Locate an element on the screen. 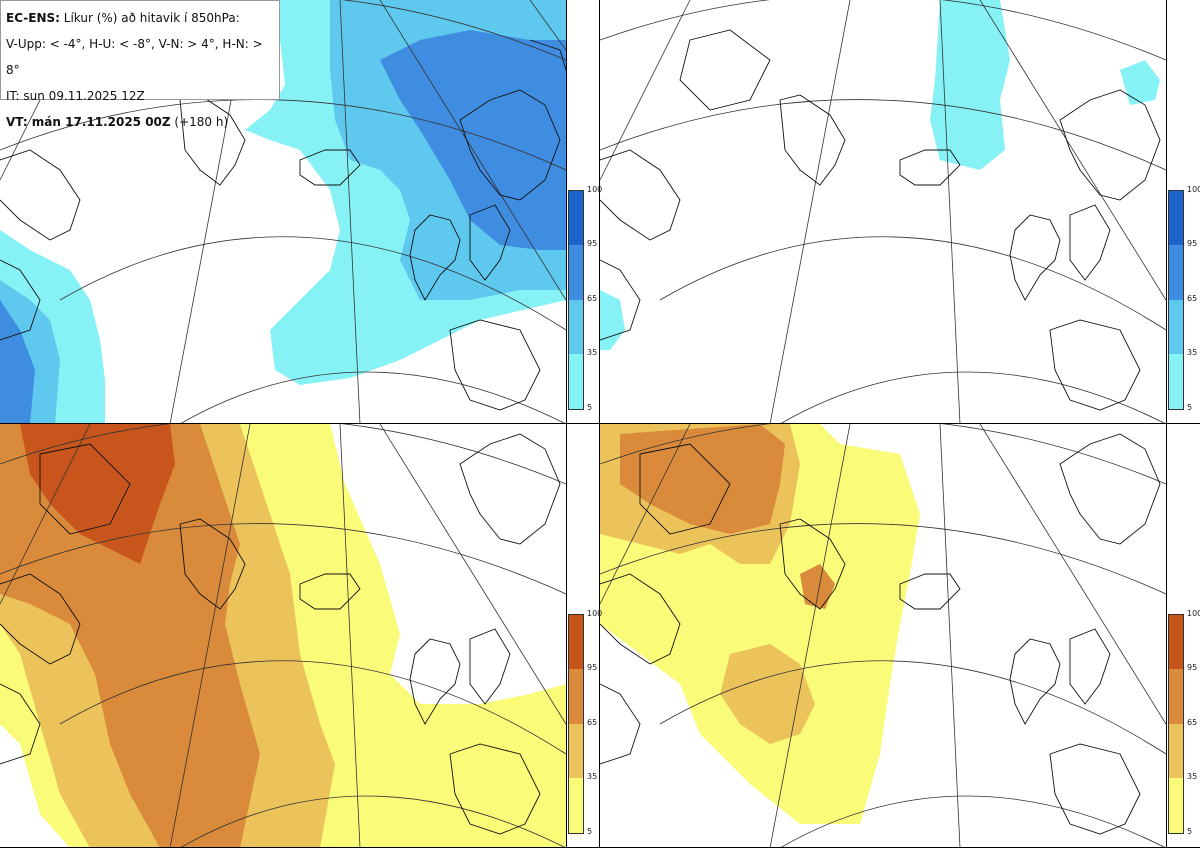 This screenshot has height=852, width=1200. info-line-3: IT: sun 09.11.2025 12Z is located at coordinates (75, 96).